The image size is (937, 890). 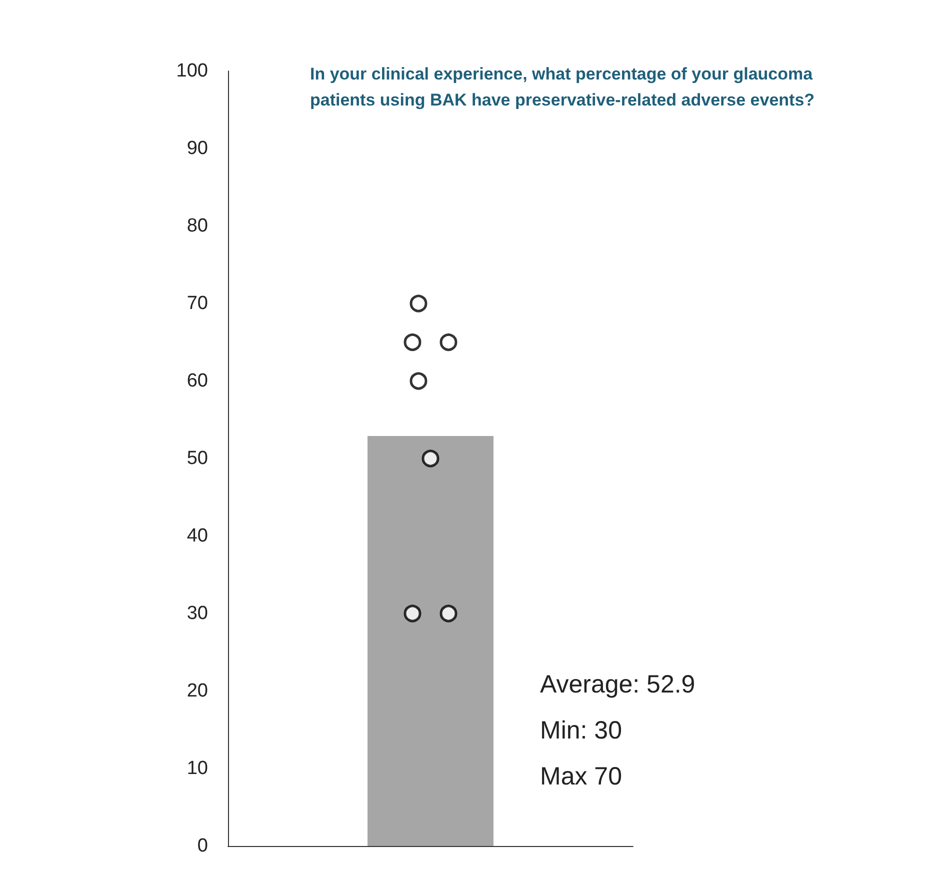 What do you see at coordinates (202, 846) in the screenshot?
I see `y-tick-label: 0` at bounding box center [202, 846].